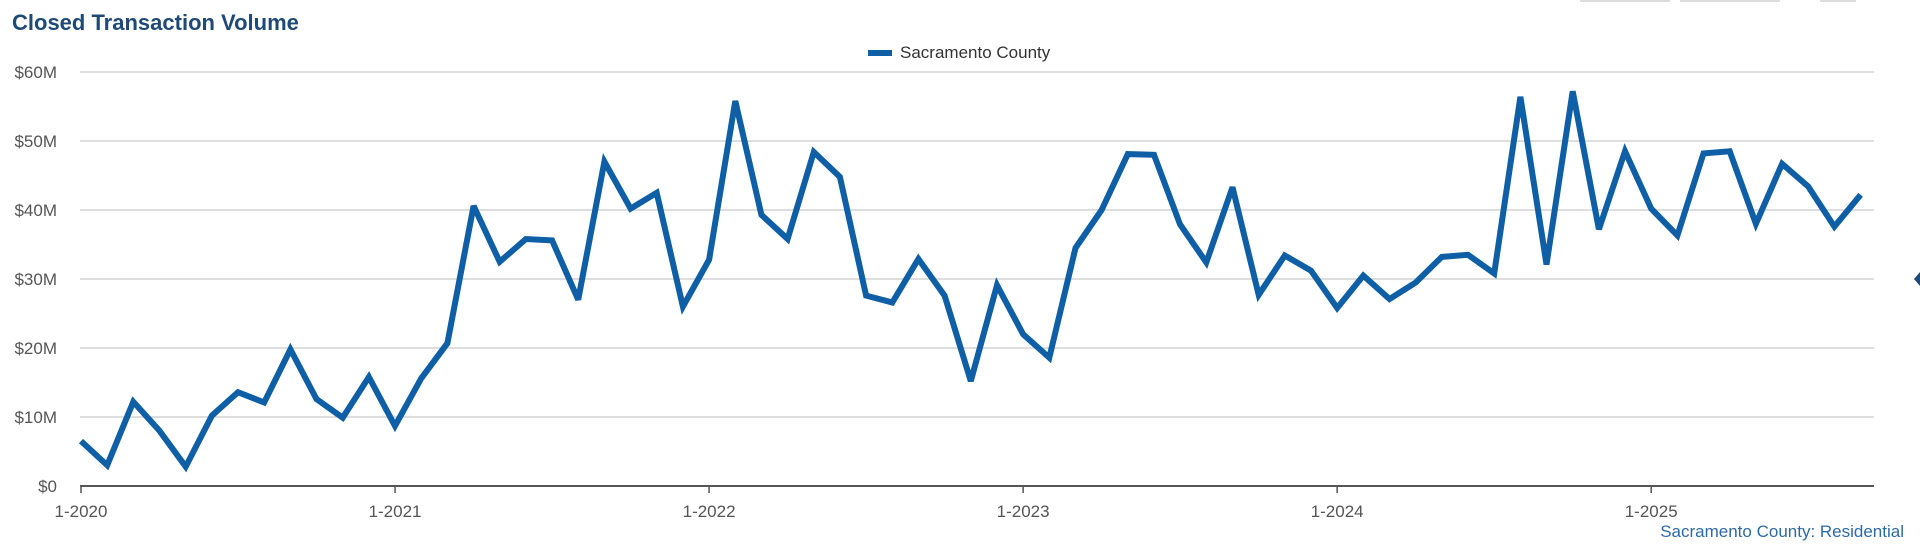 The width and height of the screenshot is (1920, 550). What do you see at coordinates (1917, 279) in the screenshot?
I see `scroll-arrow-icon` at bounding box center [1917, 279].